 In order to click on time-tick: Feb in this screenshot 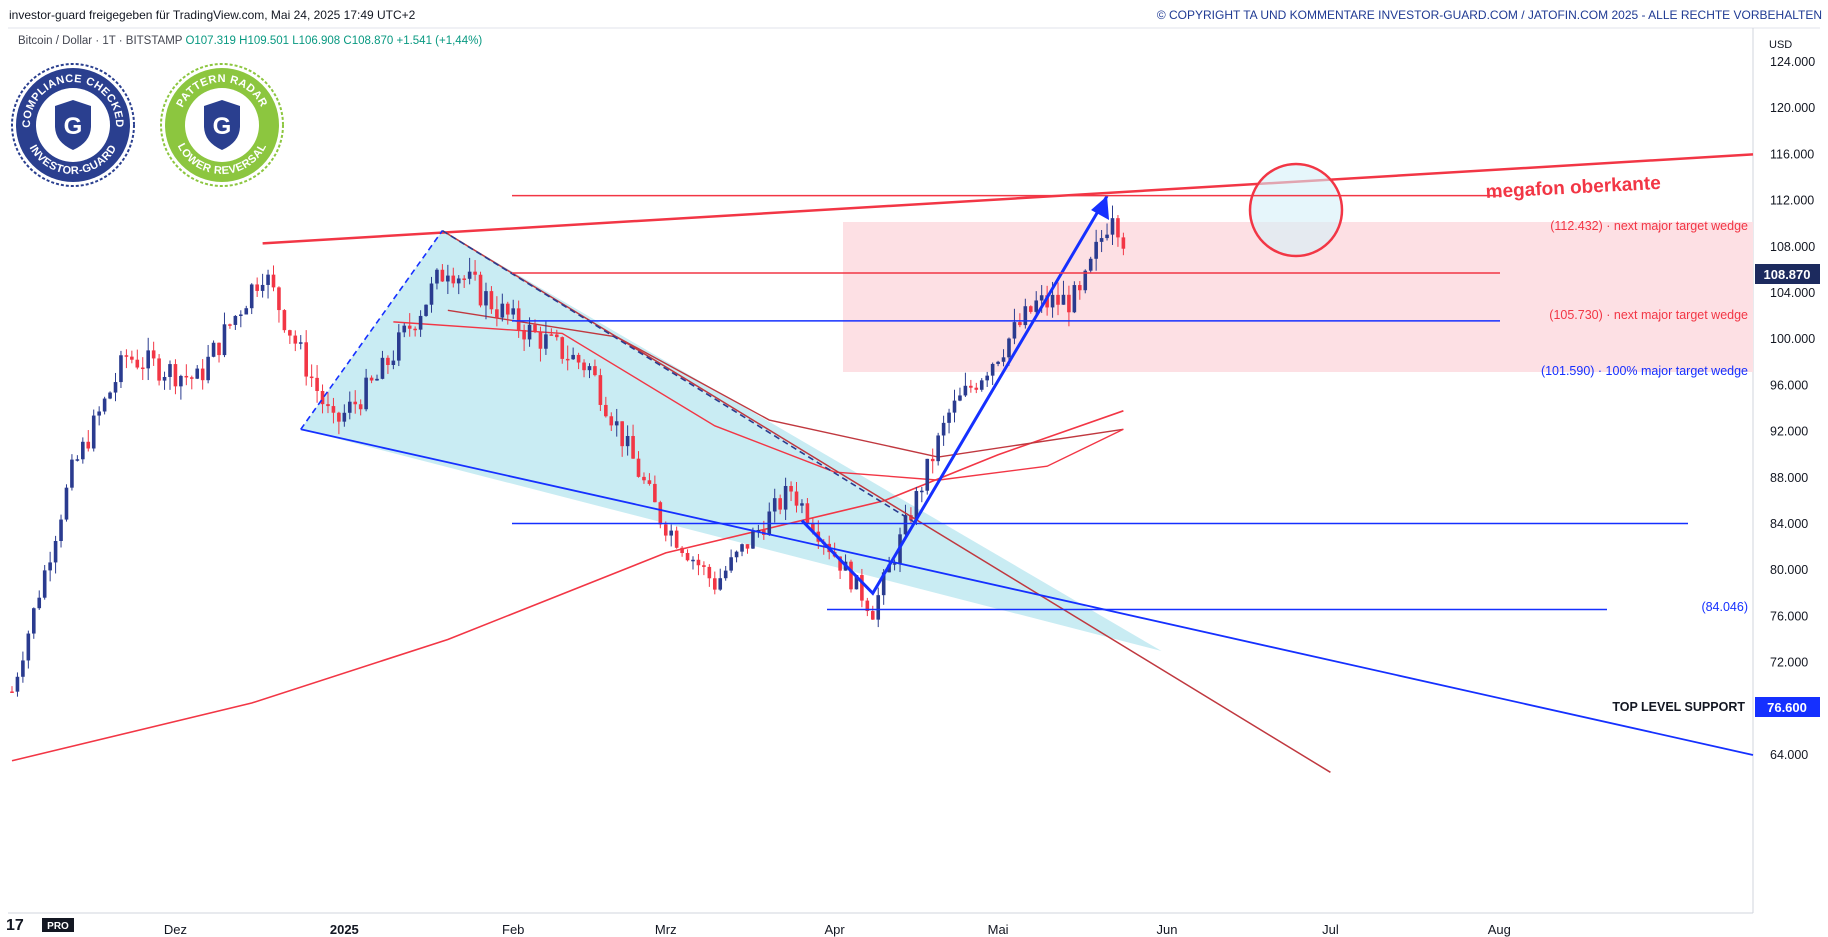, I will do `click(513, 929)`.